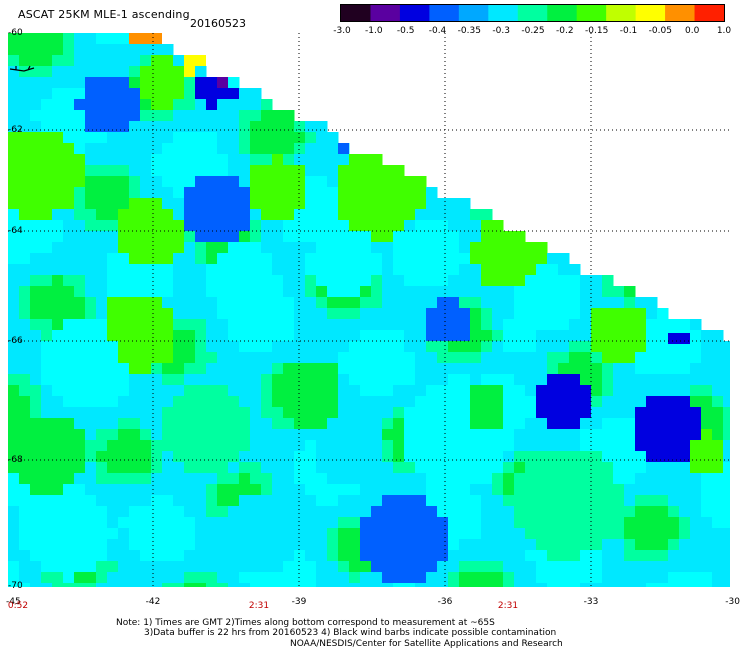 This screenshot has height=650, width=740. What do you see at coordinates (565, 31) in the screenshot?
I see `colorbar-tick-label: -0.2` at bounding box center [565, 31].